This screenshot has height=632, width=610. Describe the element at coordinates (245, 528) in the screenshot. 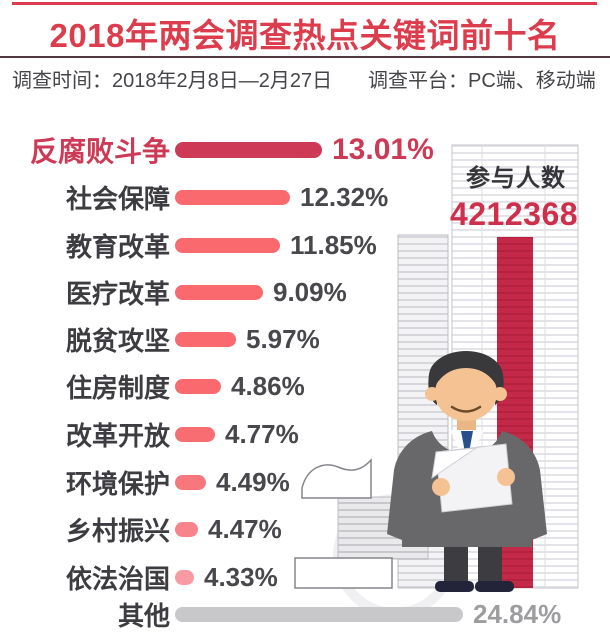

I see `value-label: 4.47%` at that location.